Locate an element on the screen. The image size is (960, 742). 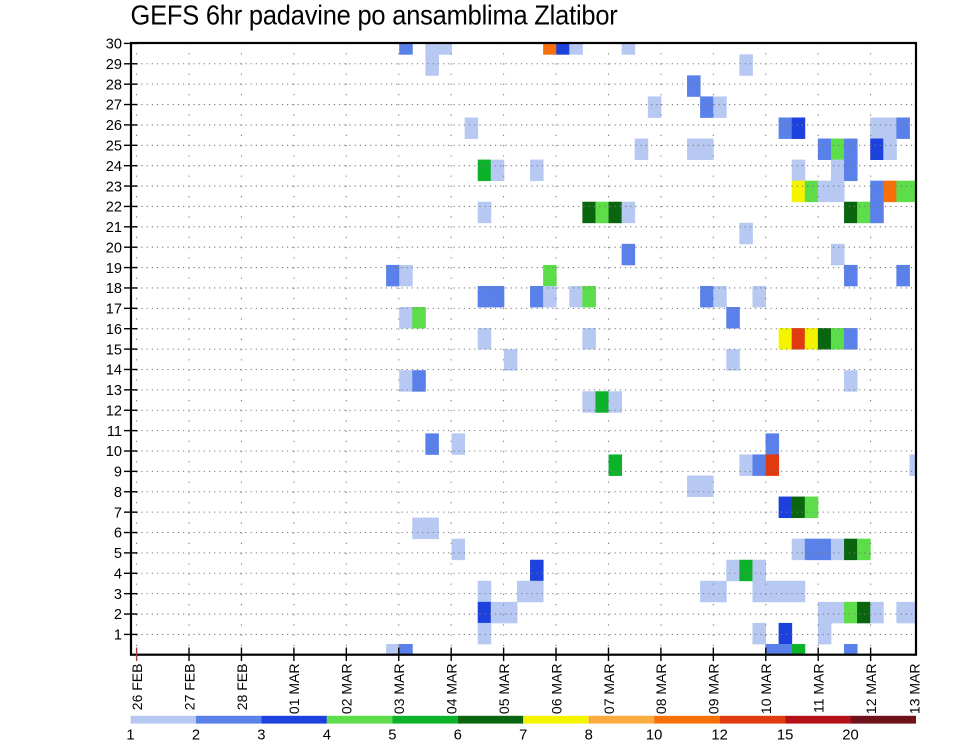
svg-text: 19 is located at coordinates (114, 269).